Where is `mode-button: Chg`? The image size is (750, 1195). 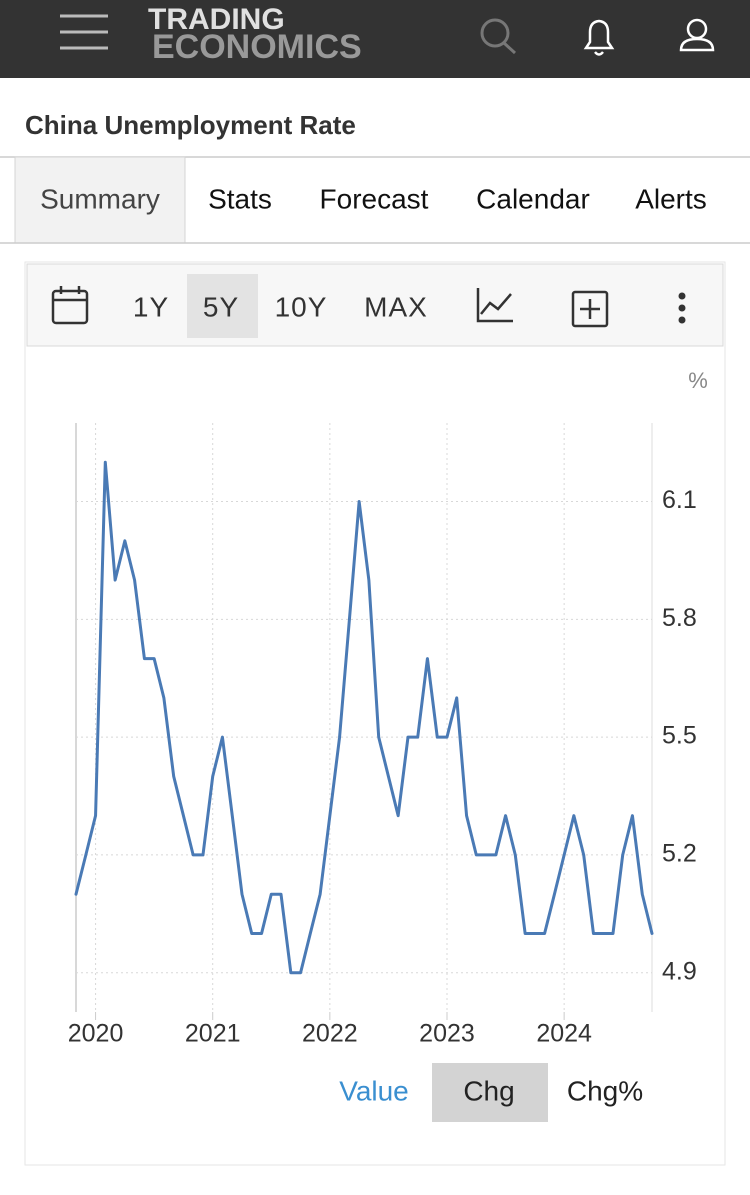 mode-button: Chg is located at coordinates (488, 1090).